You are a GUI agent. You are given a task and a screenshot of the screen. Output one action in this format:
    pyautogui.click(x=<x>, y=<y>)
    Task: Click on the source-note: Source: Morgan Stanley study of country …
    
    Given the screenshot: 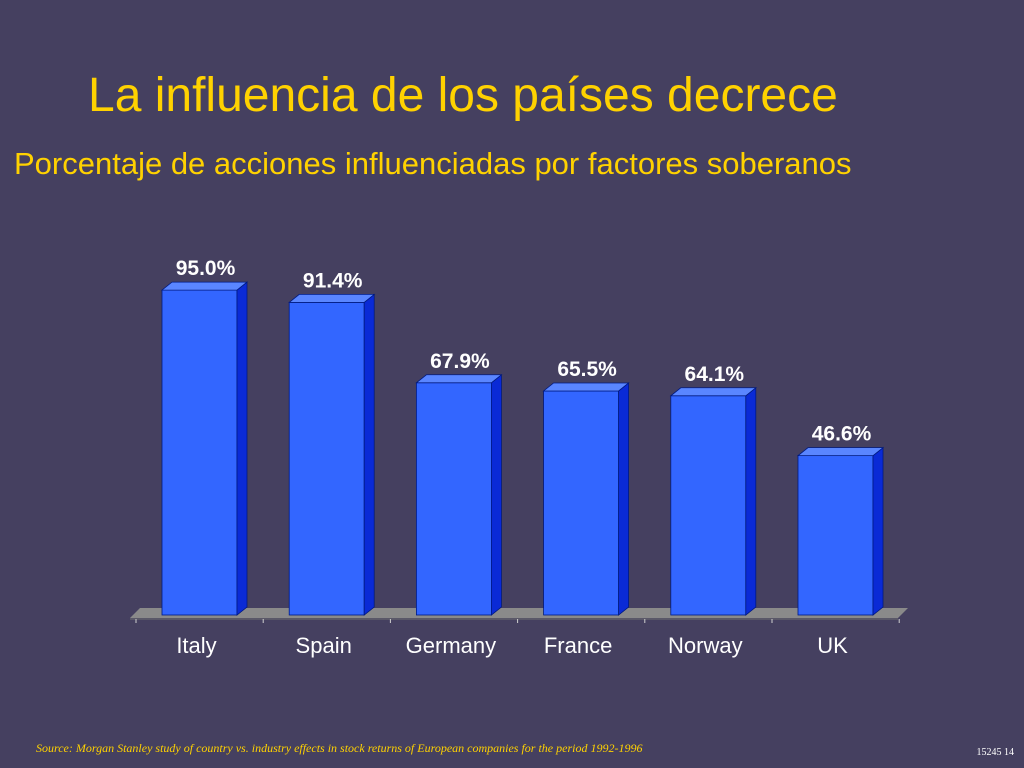 What is the action you would take?
    pyautogui.click(x=339, y=748)
    